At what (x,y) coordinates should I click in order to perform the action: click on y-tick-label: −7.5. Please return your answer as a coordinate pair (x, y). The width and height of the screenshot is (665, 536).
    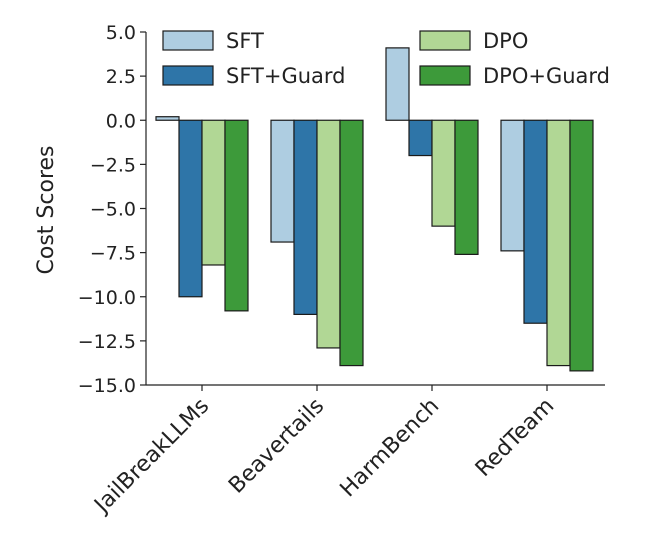
    Looking at the image, I should click on (113, 254).